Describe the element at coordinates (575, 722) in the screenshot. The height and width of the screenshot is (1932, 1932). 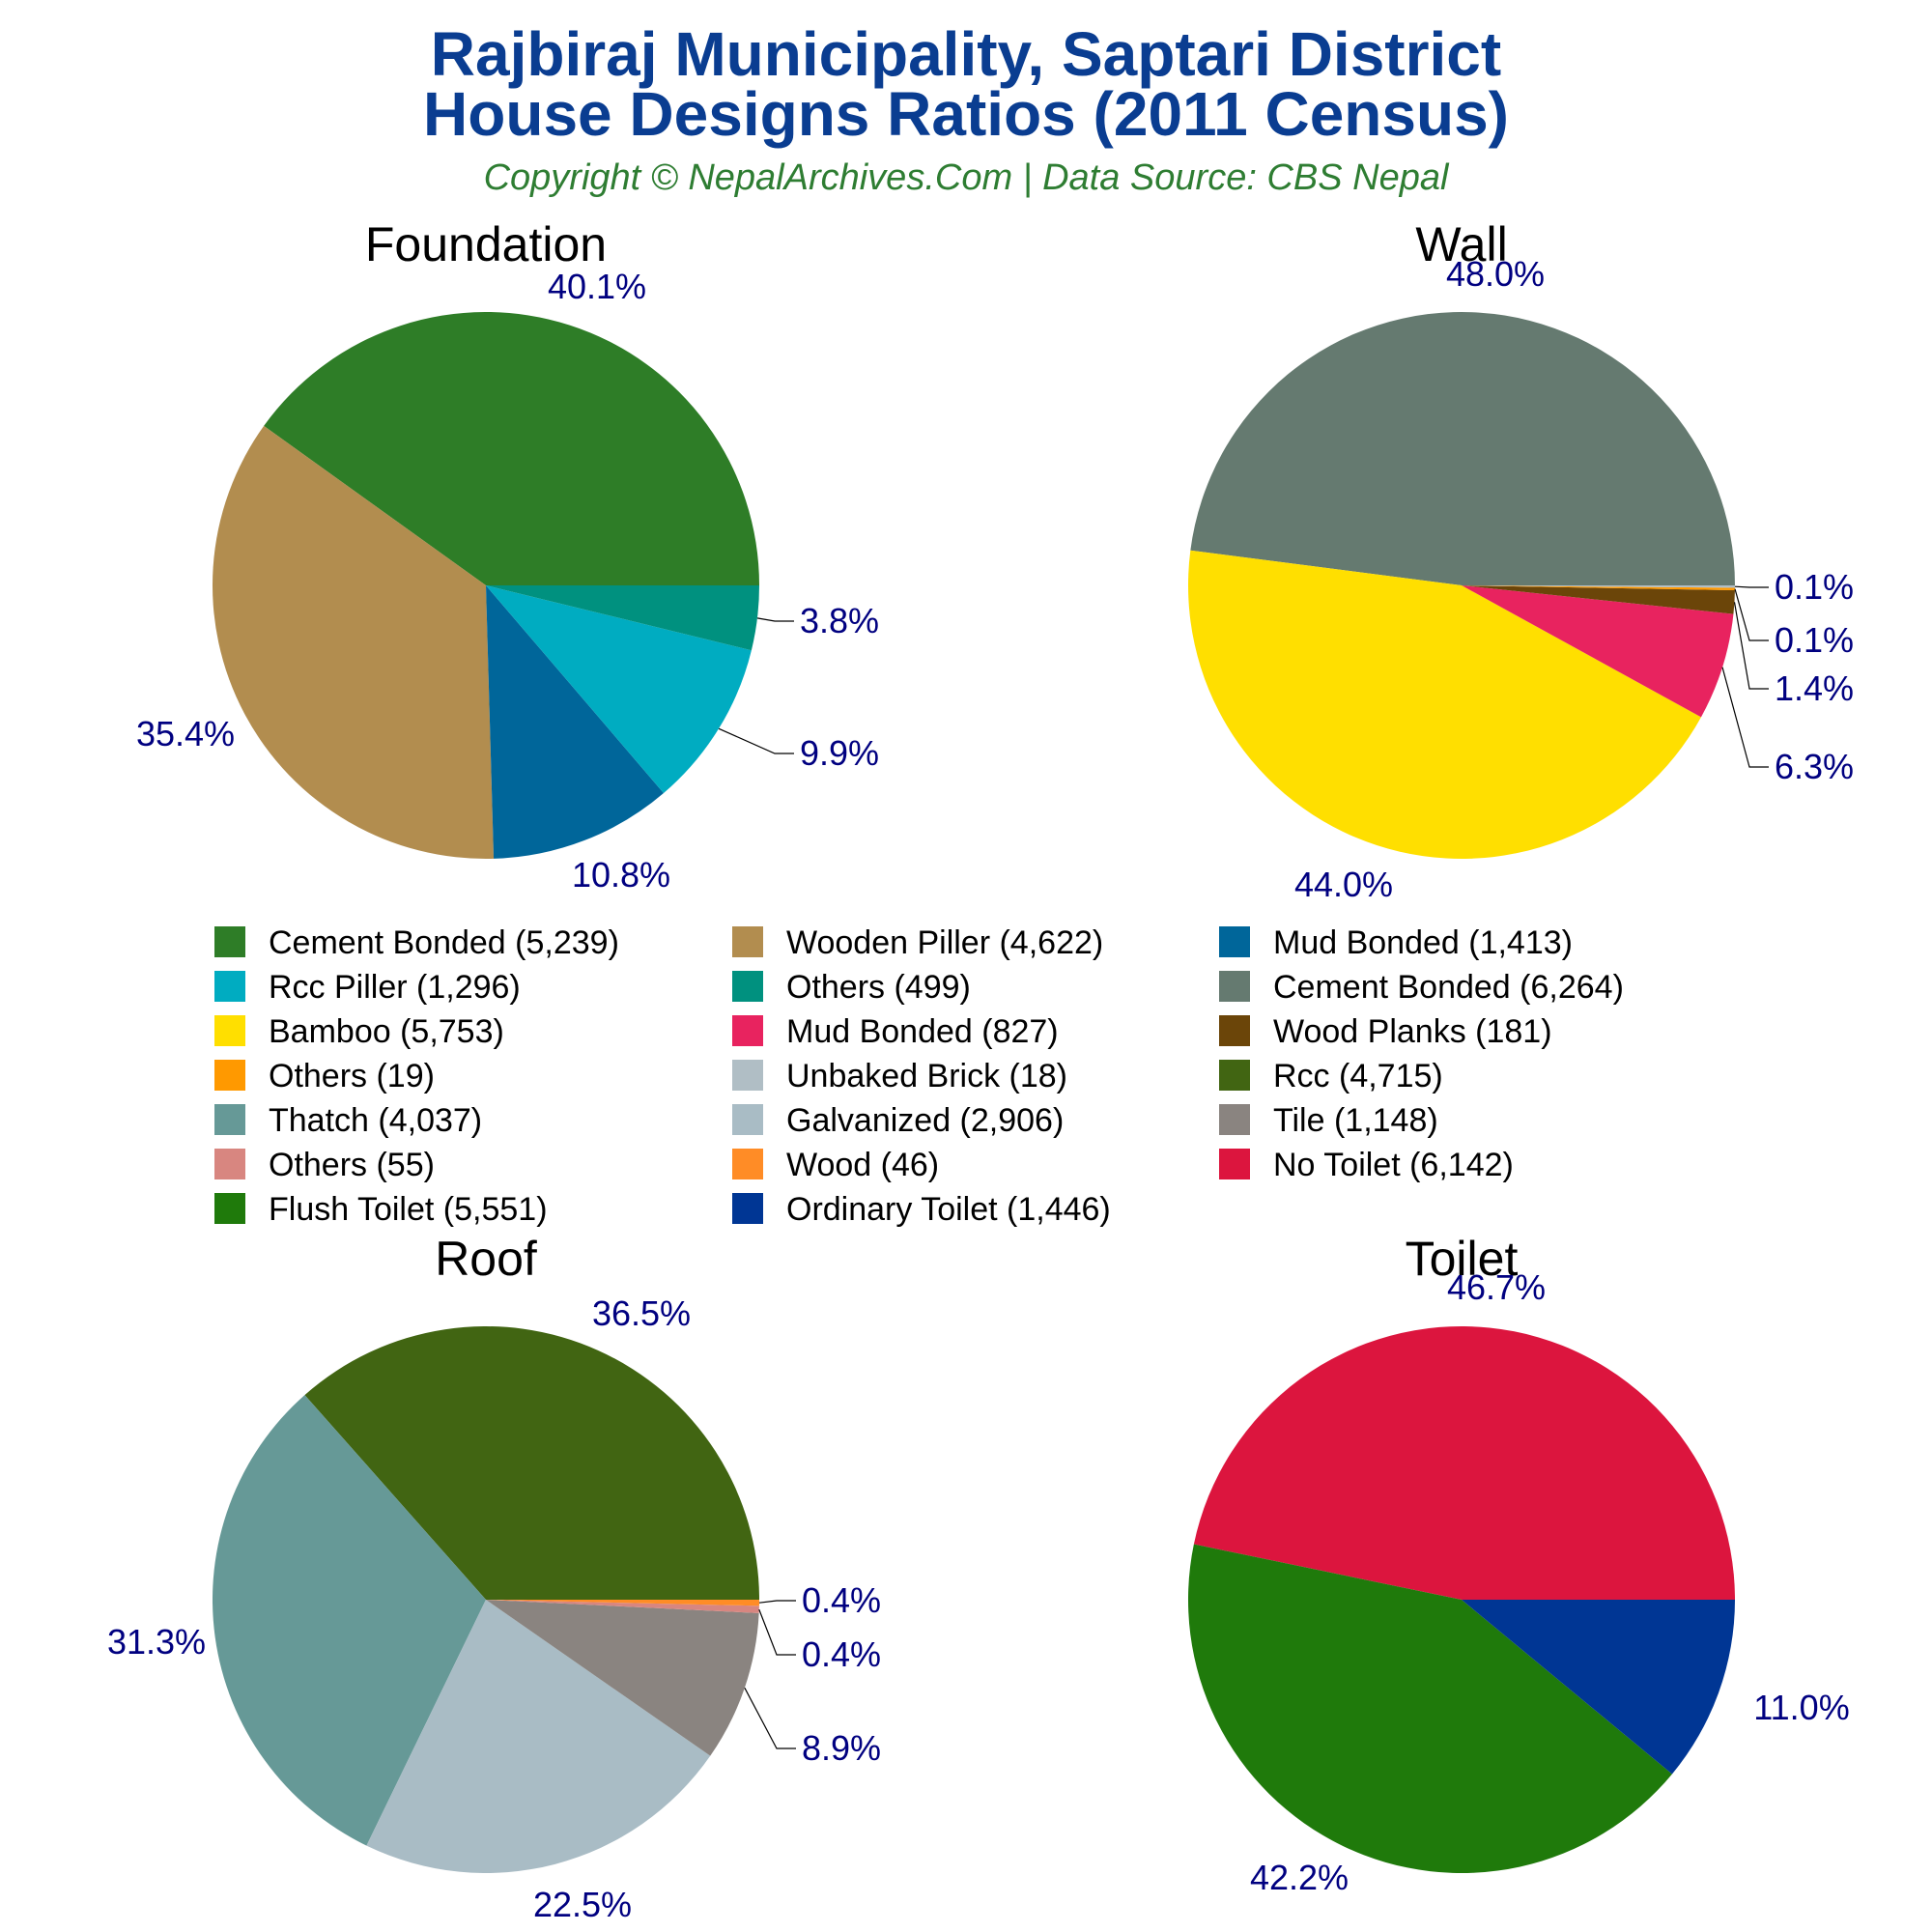
I see `pie-slice-foundation-mud-bonded` at that location.